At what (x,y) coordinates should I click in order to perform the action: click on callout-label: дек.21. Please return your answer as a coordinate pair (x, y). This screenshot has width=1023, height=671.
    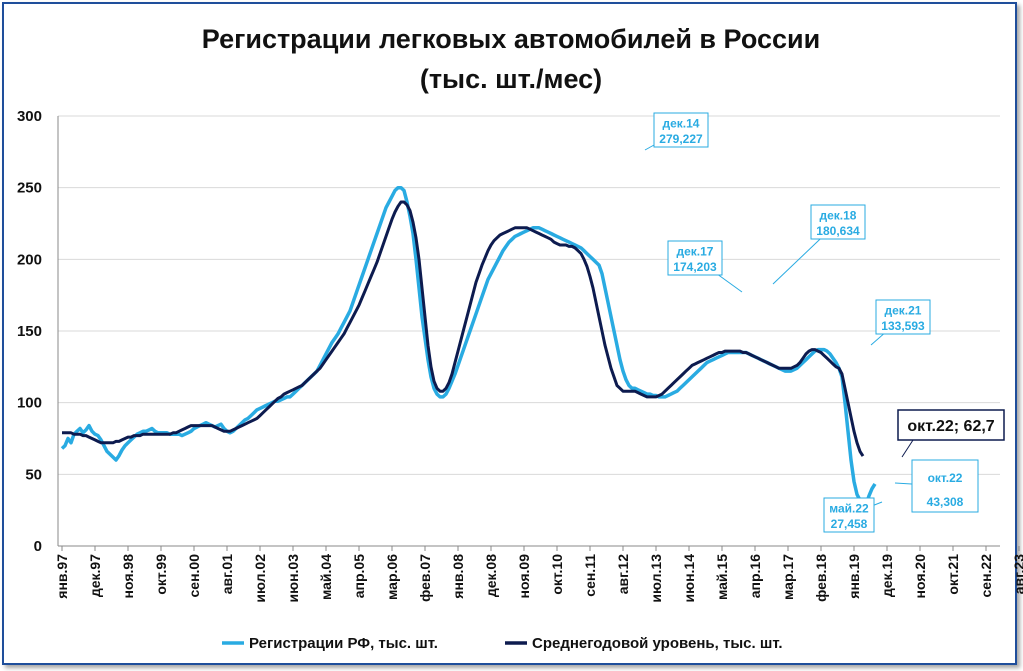
    Looking at the image, I should click on (903, 310).